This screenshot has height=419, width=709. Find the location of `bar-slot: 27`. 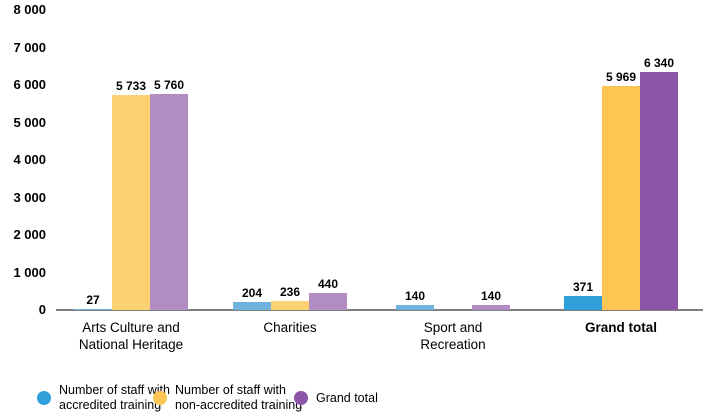

bar-slot: 27 is located at coordinates (93, 160).